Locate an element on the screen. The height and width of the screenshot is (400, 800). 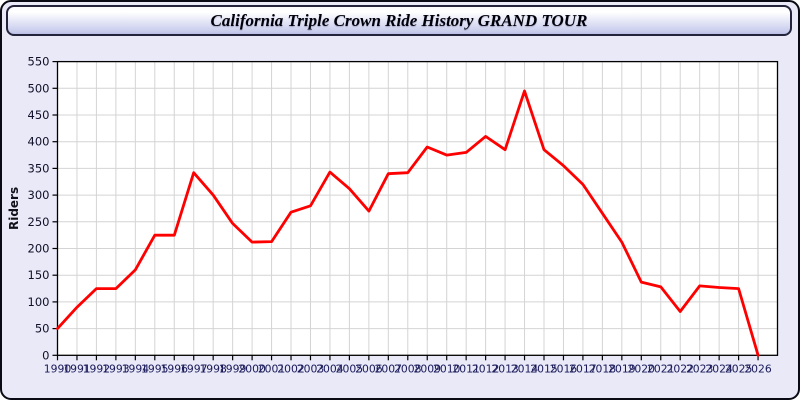
y-tick-label: 500 is located at coordinates (39, 88).